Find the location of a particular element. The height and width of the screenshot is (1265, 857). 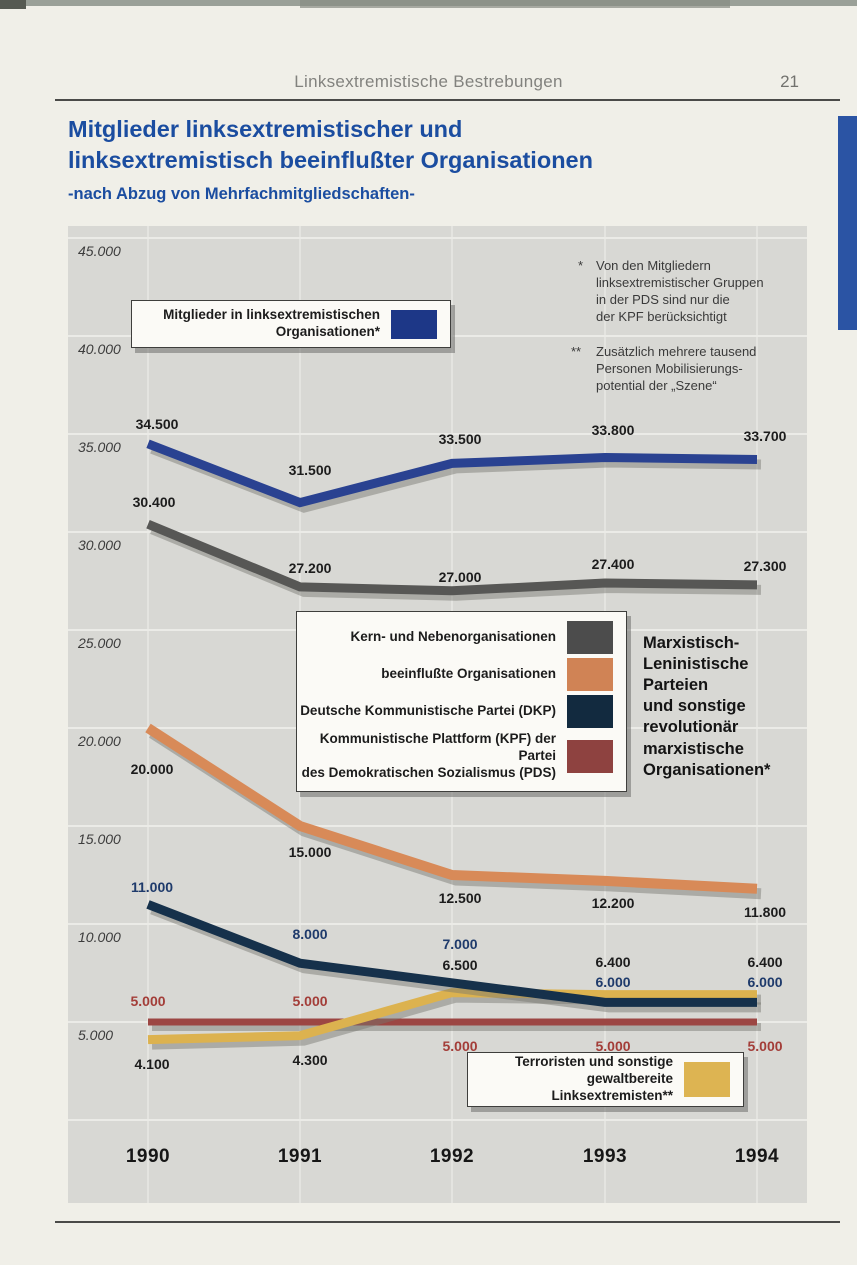

point-label-mitglieder-gesamt-1993: 33.800 is located at coordinates (613, 429).